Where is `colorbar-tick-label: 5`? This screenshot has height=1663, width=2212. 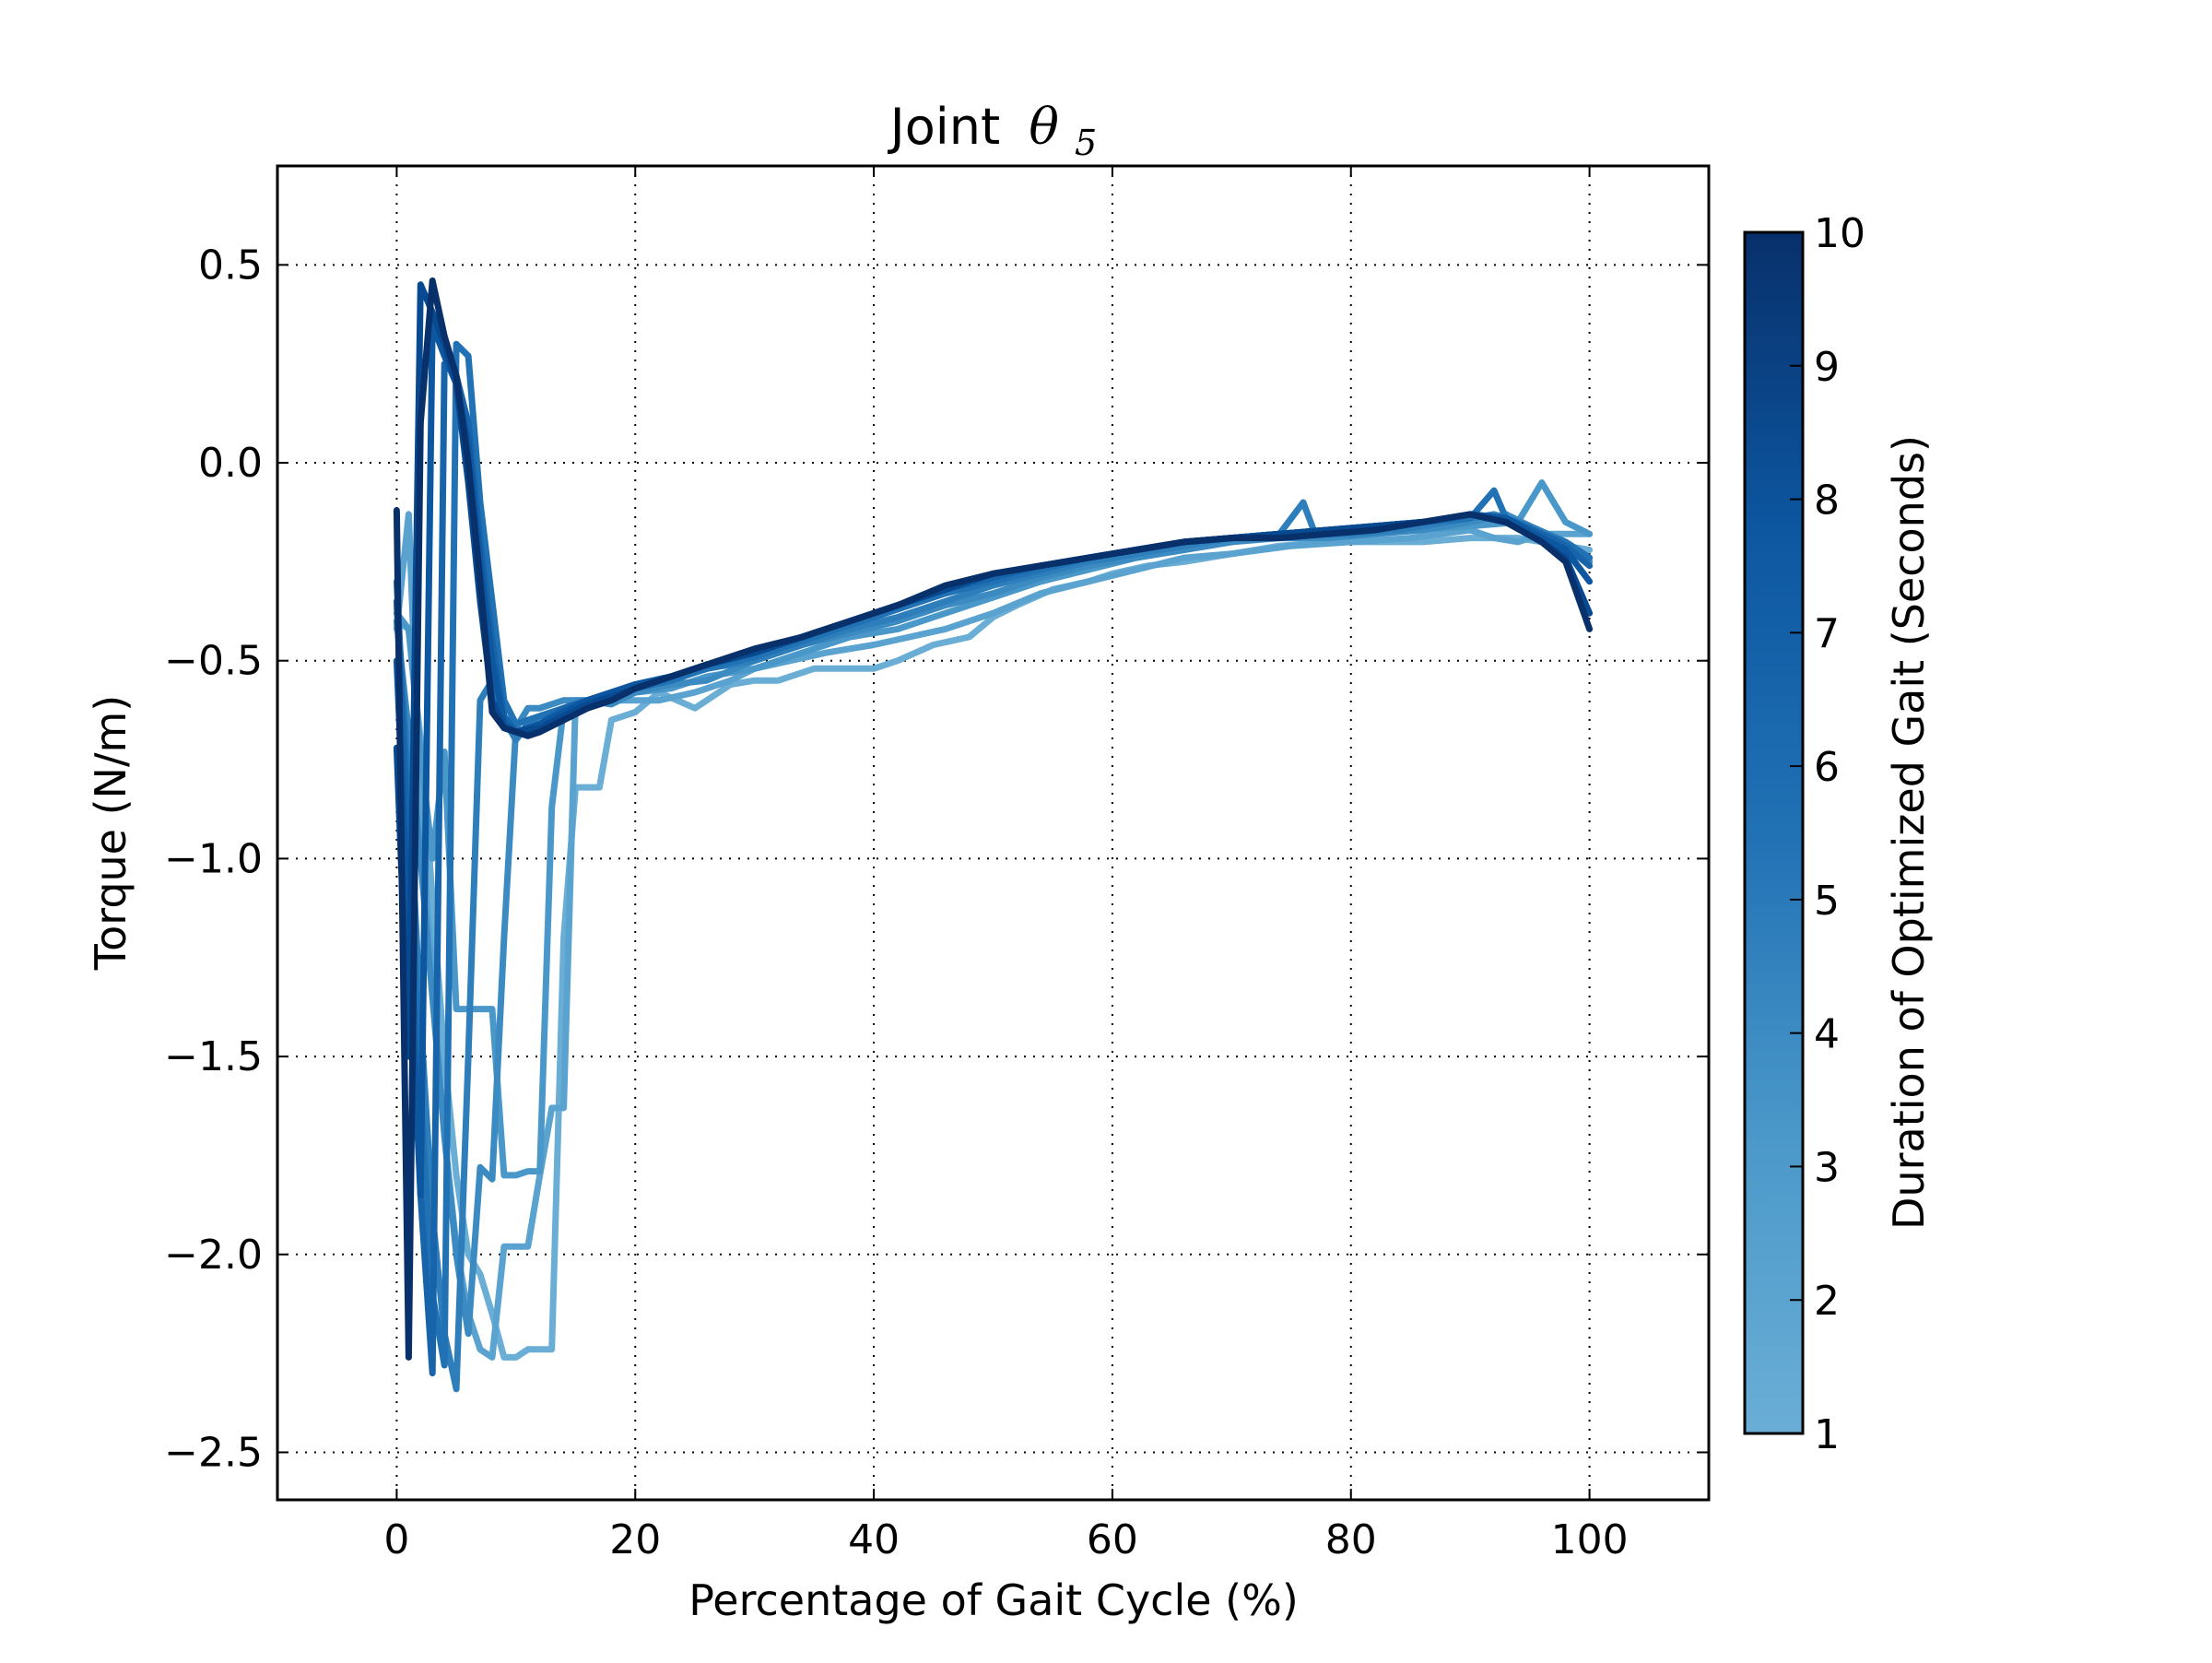
colorbar-tick-label: 5 is located at coordinates (1827, 901).